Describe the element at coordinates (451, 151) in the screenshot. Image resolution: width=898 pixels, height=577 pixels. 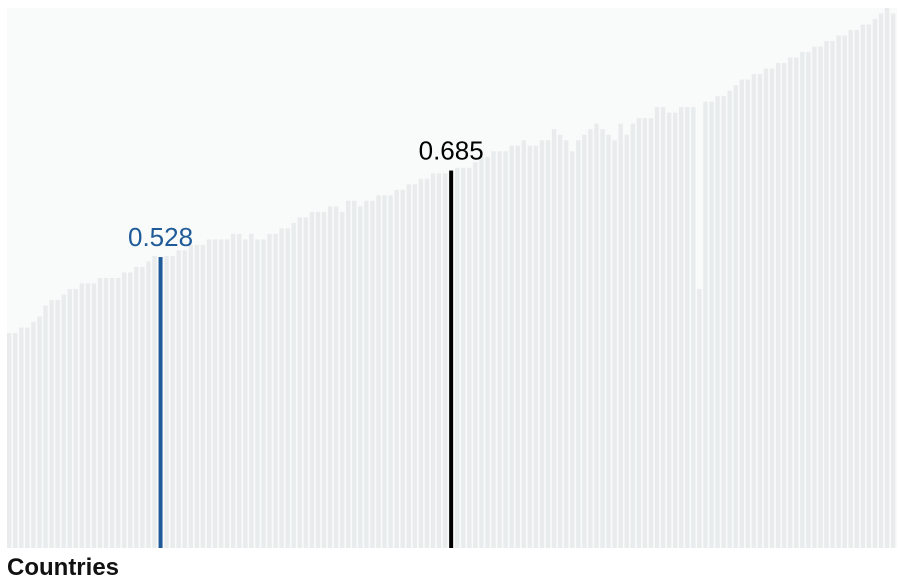
I see `highlight-value-label: 0.685` at that location.